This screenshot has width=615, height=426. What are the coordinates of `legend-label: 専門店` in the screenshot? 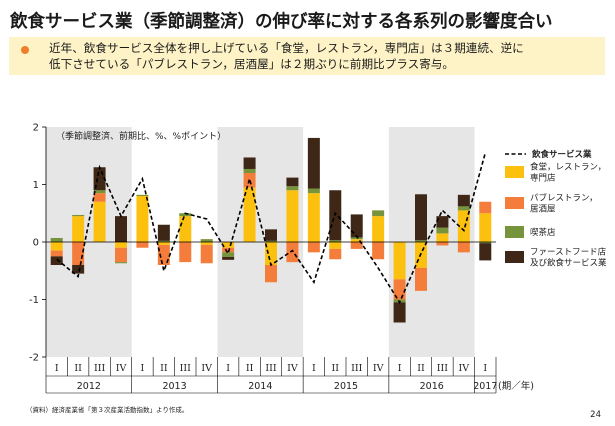 It's located at (543, 178).